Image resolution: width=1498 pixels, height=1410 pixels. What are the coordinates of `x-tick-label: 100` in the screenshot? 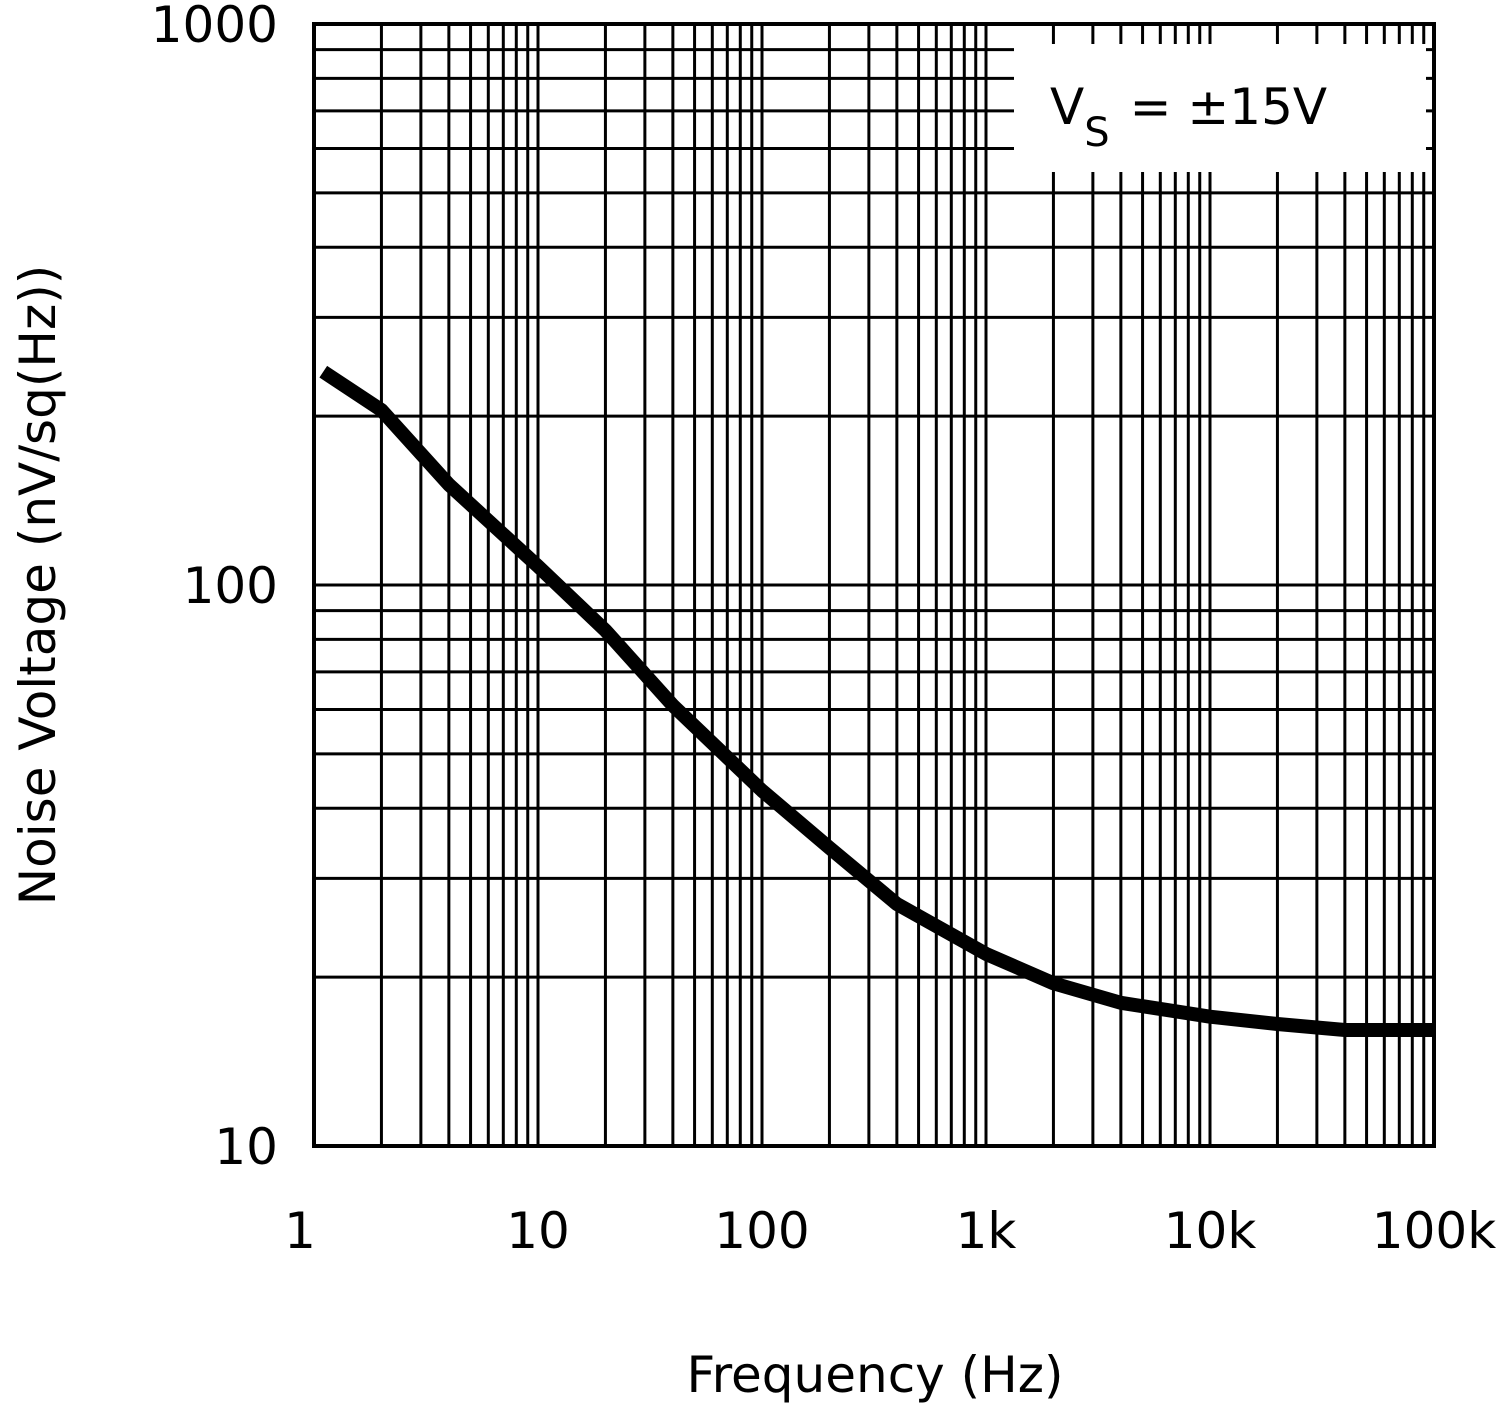 It's located at (761, 1231).